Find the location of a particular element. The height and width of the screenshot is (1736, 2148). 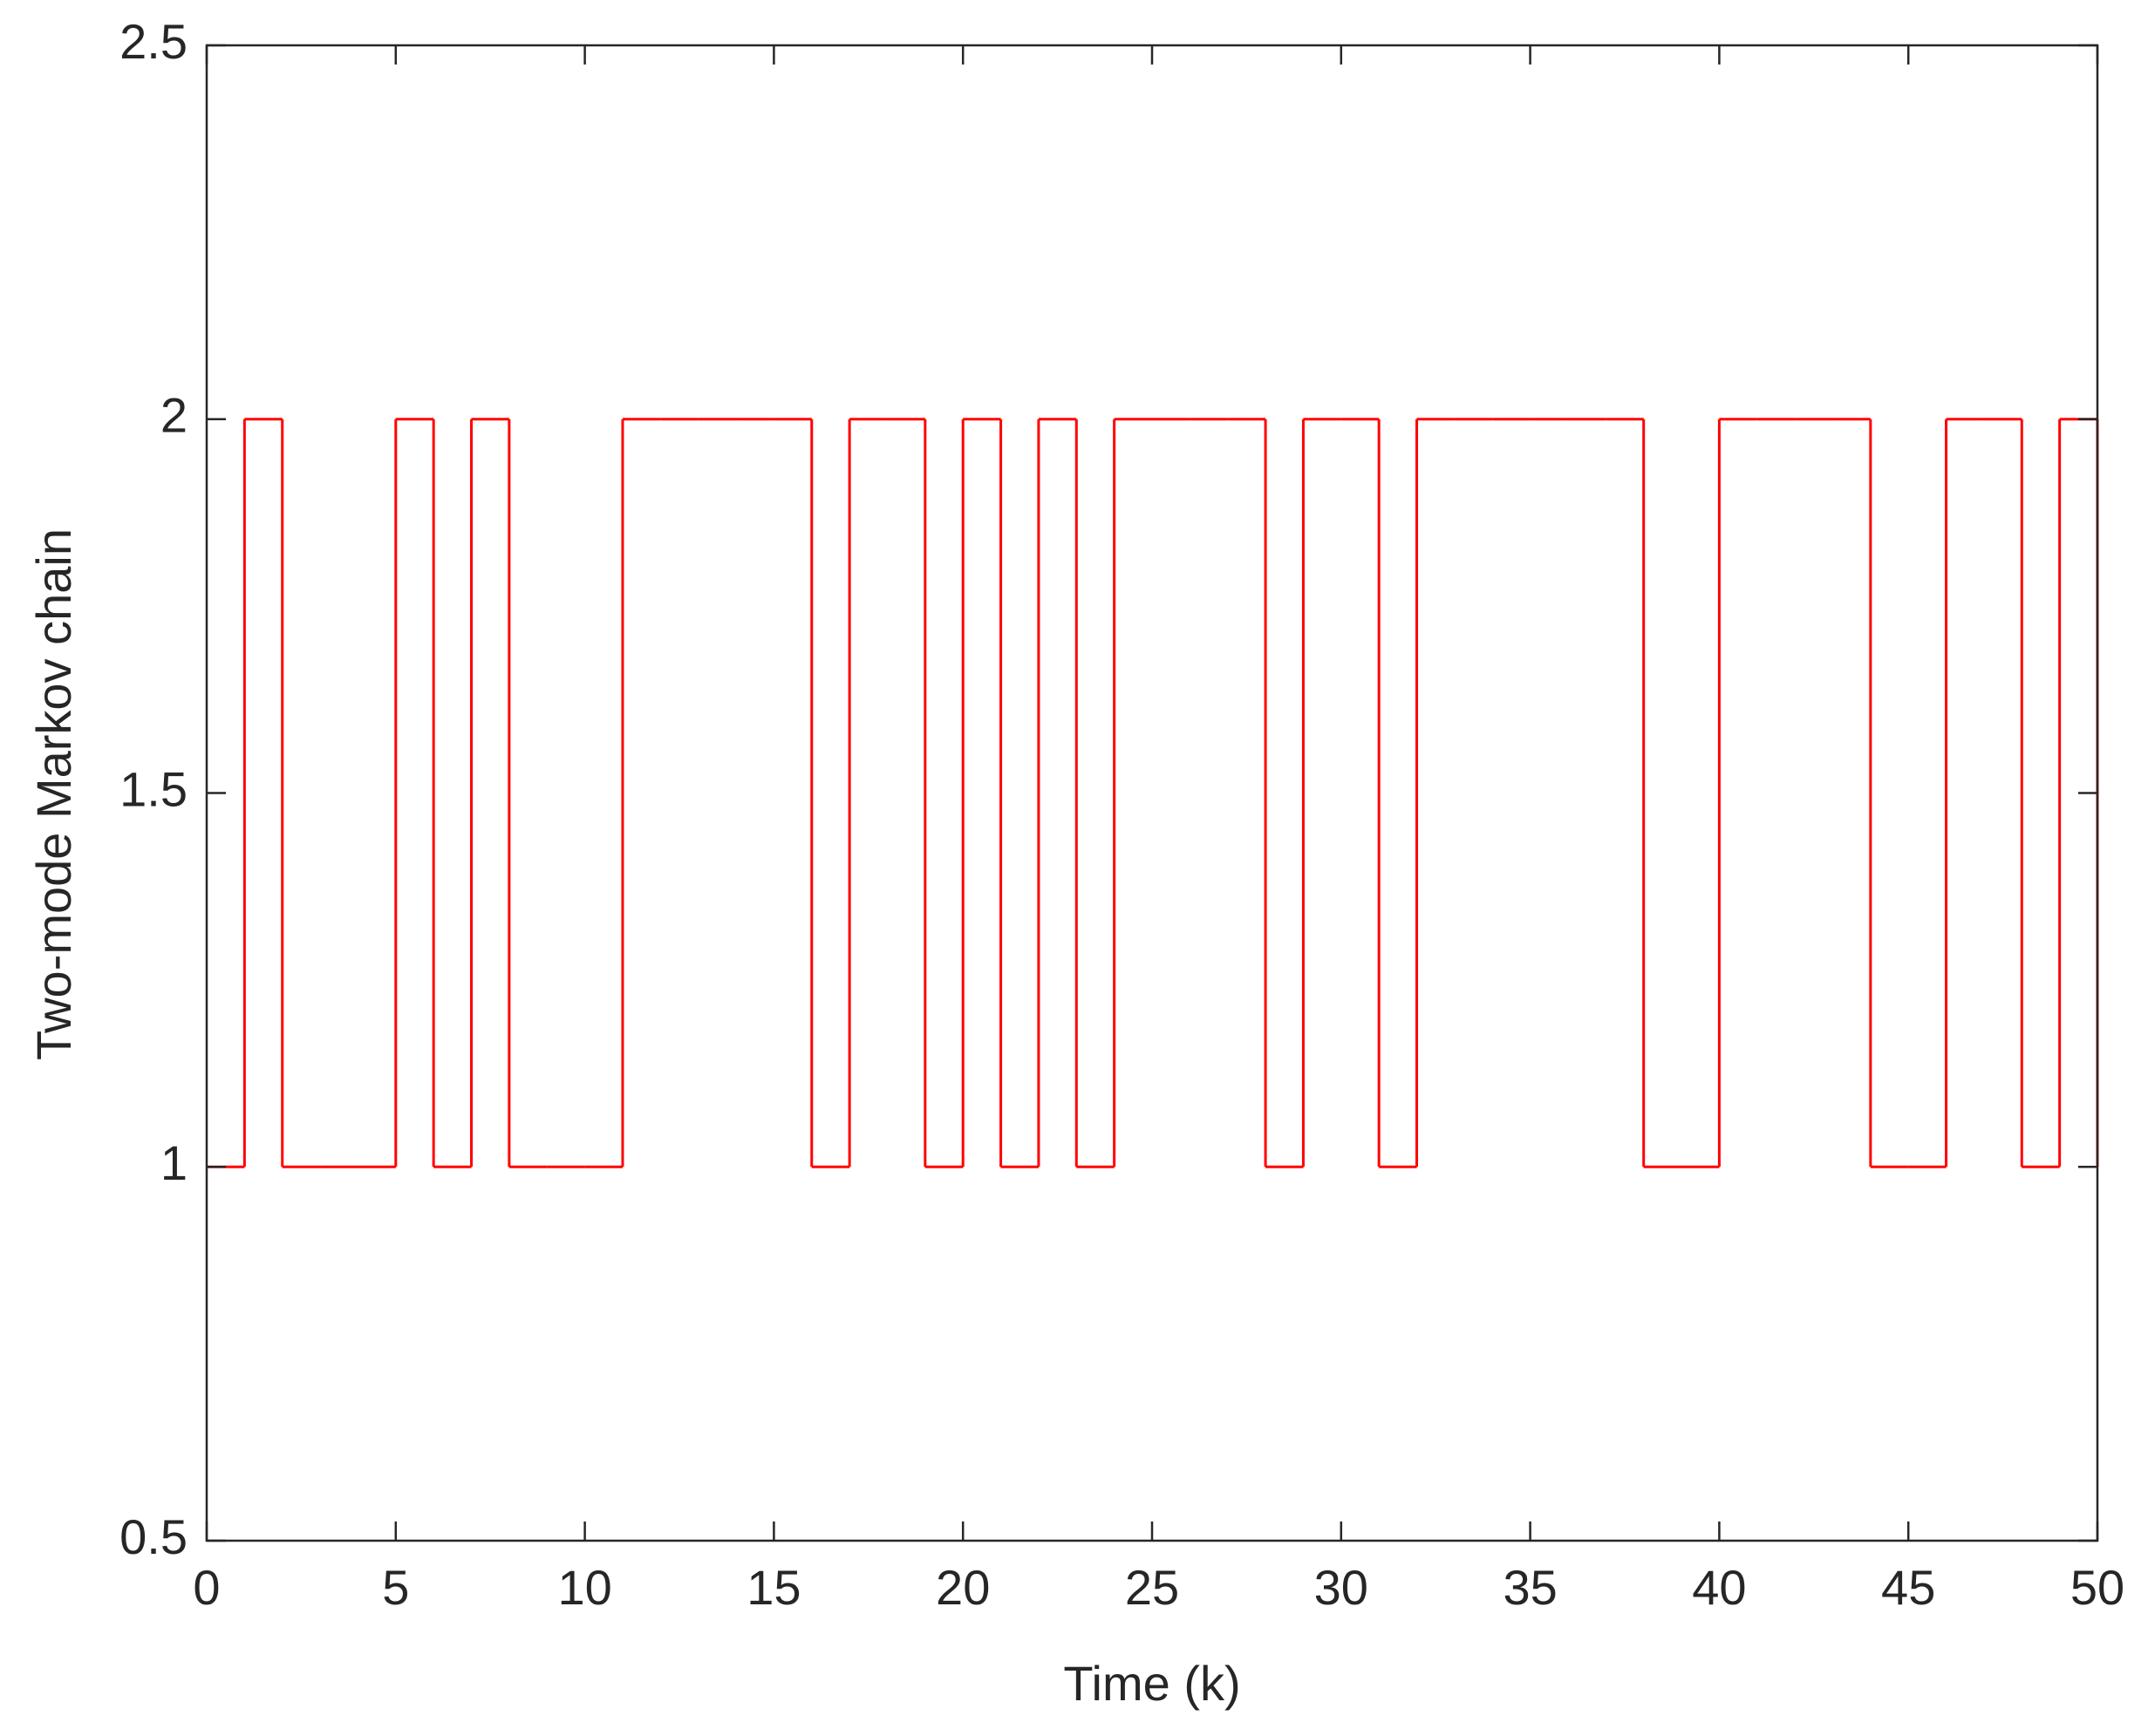

y-axis-label: Two-mode Markov chain is located at coordinates (53, 794).